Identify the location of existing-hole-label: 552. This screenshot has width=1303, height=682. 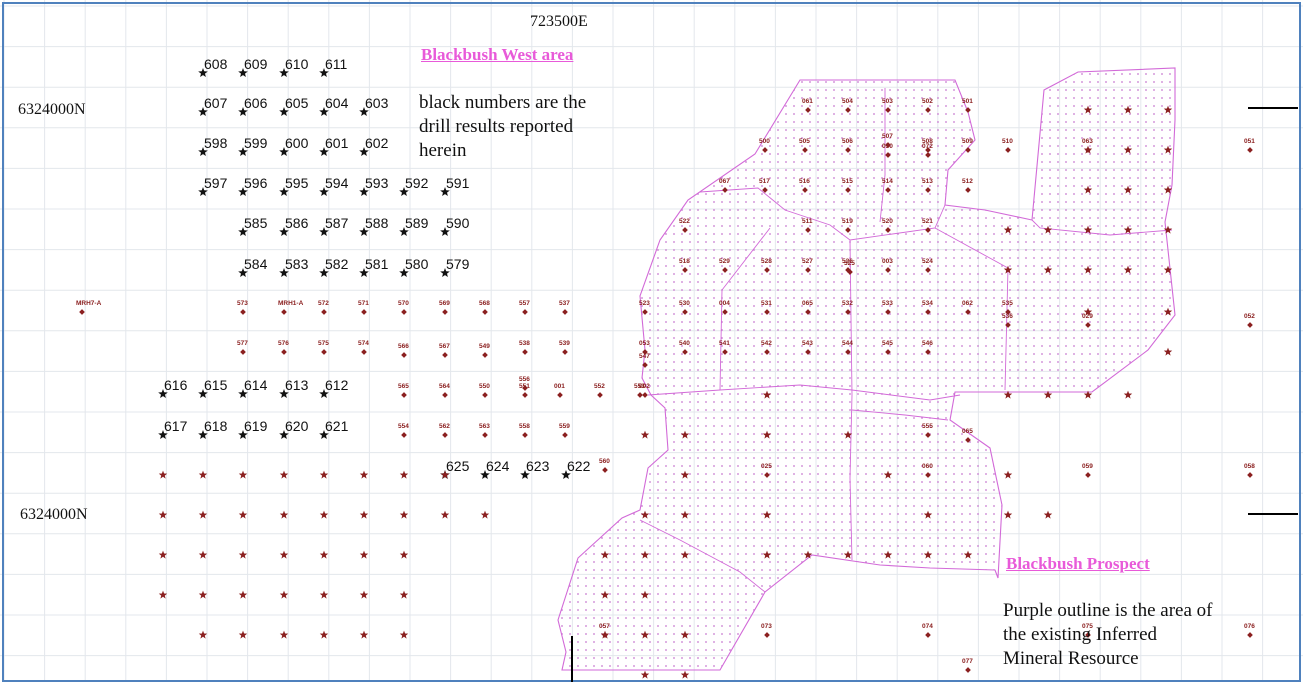
(599, 386).